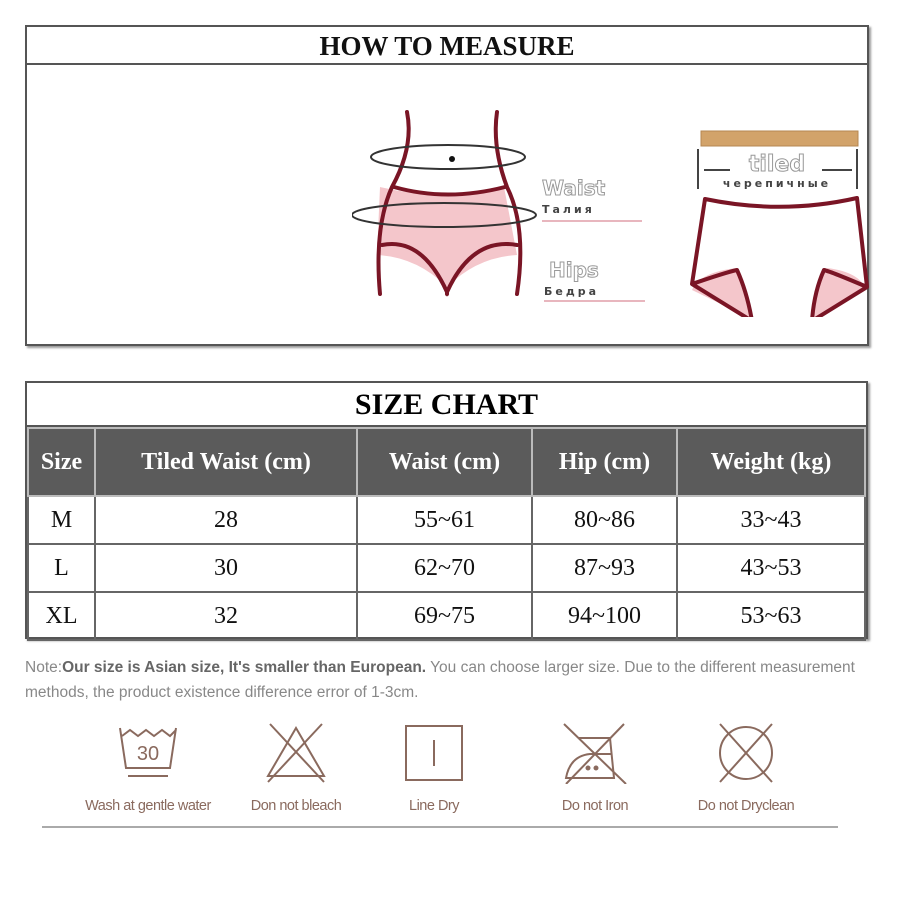  Describe the element at coordinates (434, 753) in the screenshot. I see `line-dry-icon` at that location.